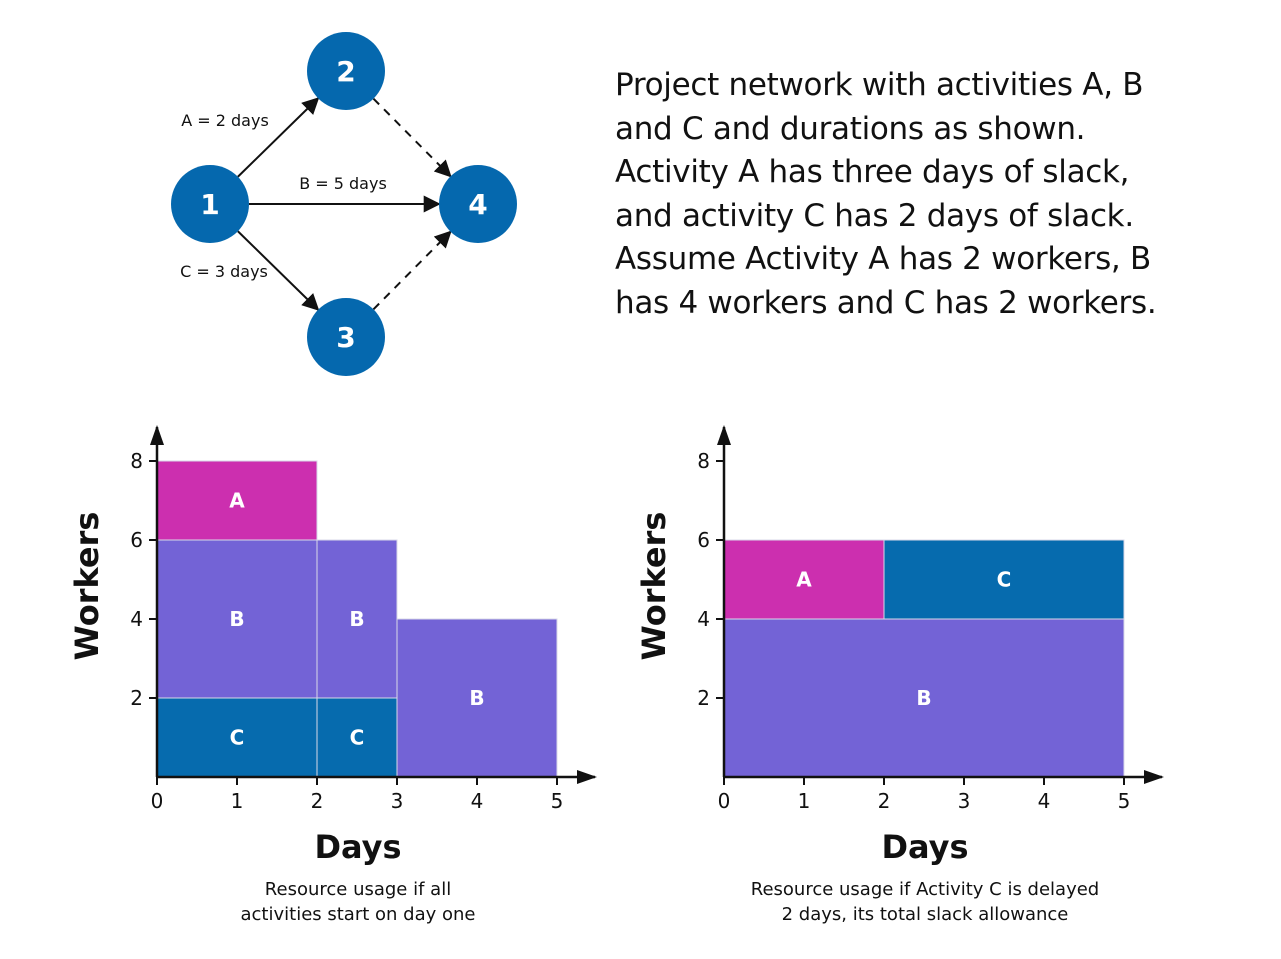 The image size is (1281, 959). Describe the element at coordinates (412, 270) in the screenshot. I see `network-edge-n3-n4` at that location.